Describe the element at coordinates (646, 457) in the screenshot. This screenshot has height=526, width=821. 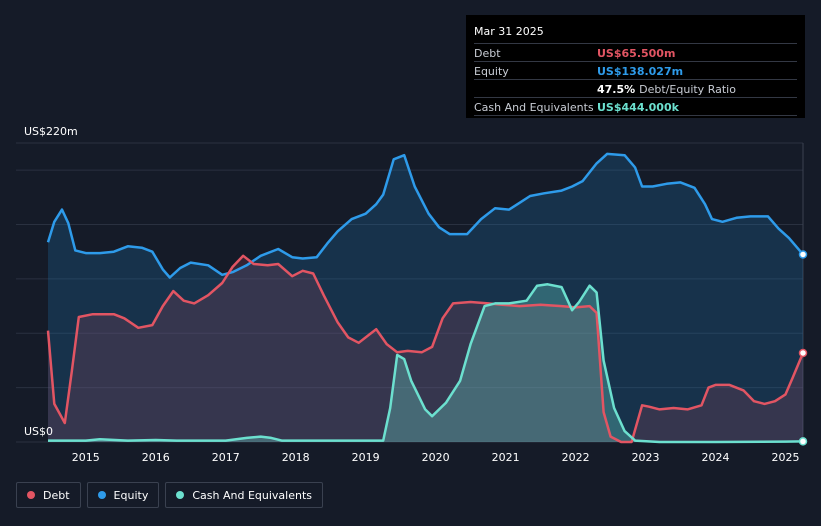
I see `x-tick-label: 2023` at that location.